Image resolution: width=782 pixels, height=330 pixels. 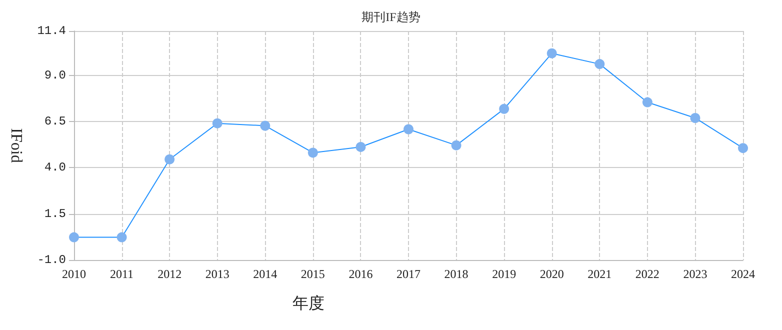 I want to click on x-tick-label: 2022, so click(x=647, y=274).